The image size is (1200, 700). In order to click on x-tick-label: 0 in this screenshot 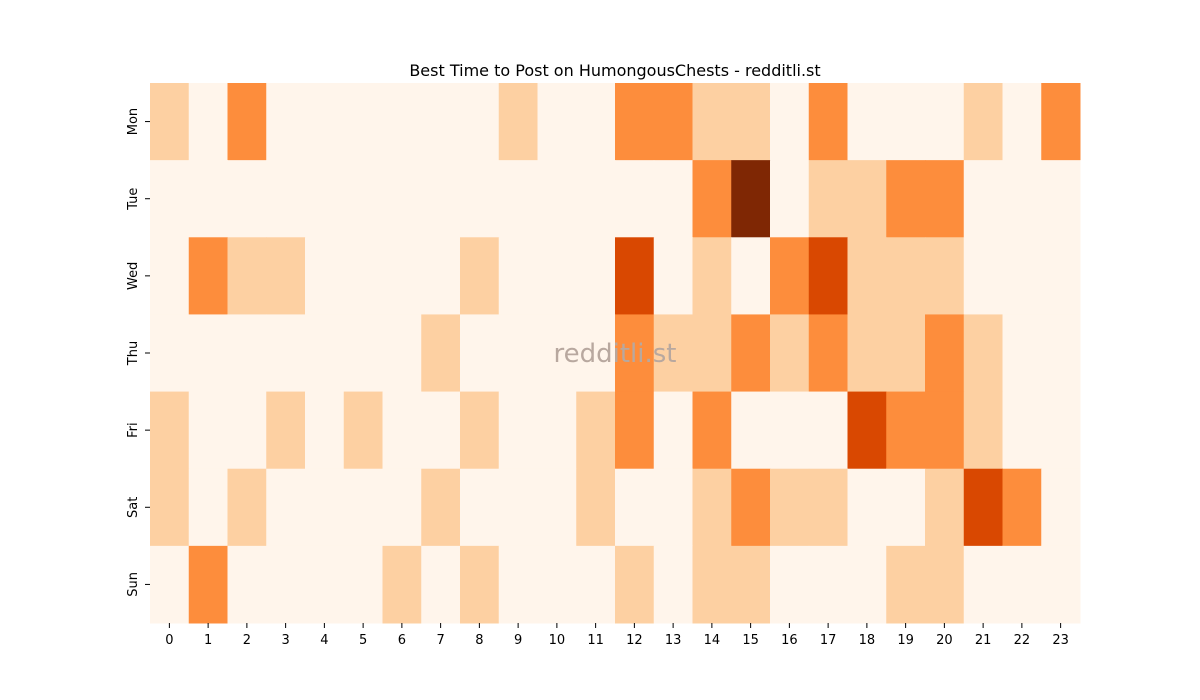, I will do `click(169, 640)`.